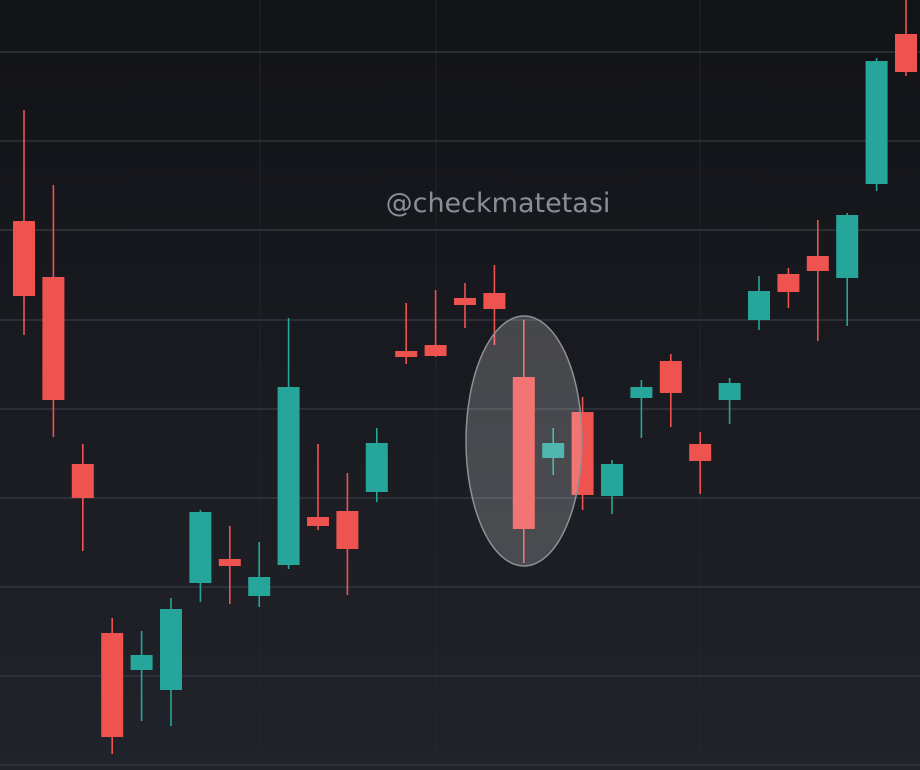 This screenshot has width=920, height=770. I want to click on watermark: @checkmatetasi, so click(498, 203).